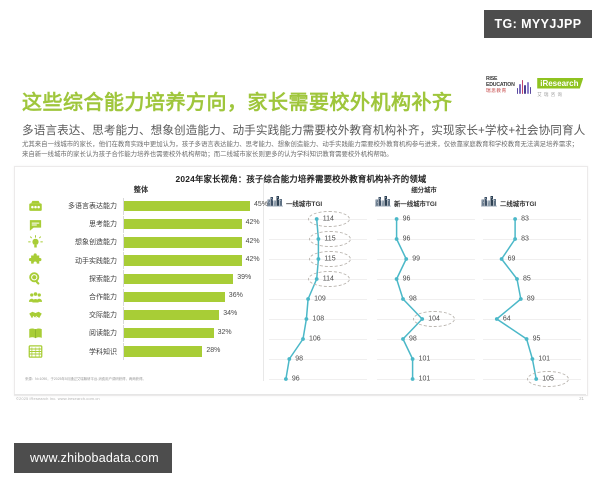 The height and width of the screenshot is (480, 600). Describe the element at coordinates (304, 204) in the screenshot. I see `tgi-chart-title: 一线城市TGI` at that location.